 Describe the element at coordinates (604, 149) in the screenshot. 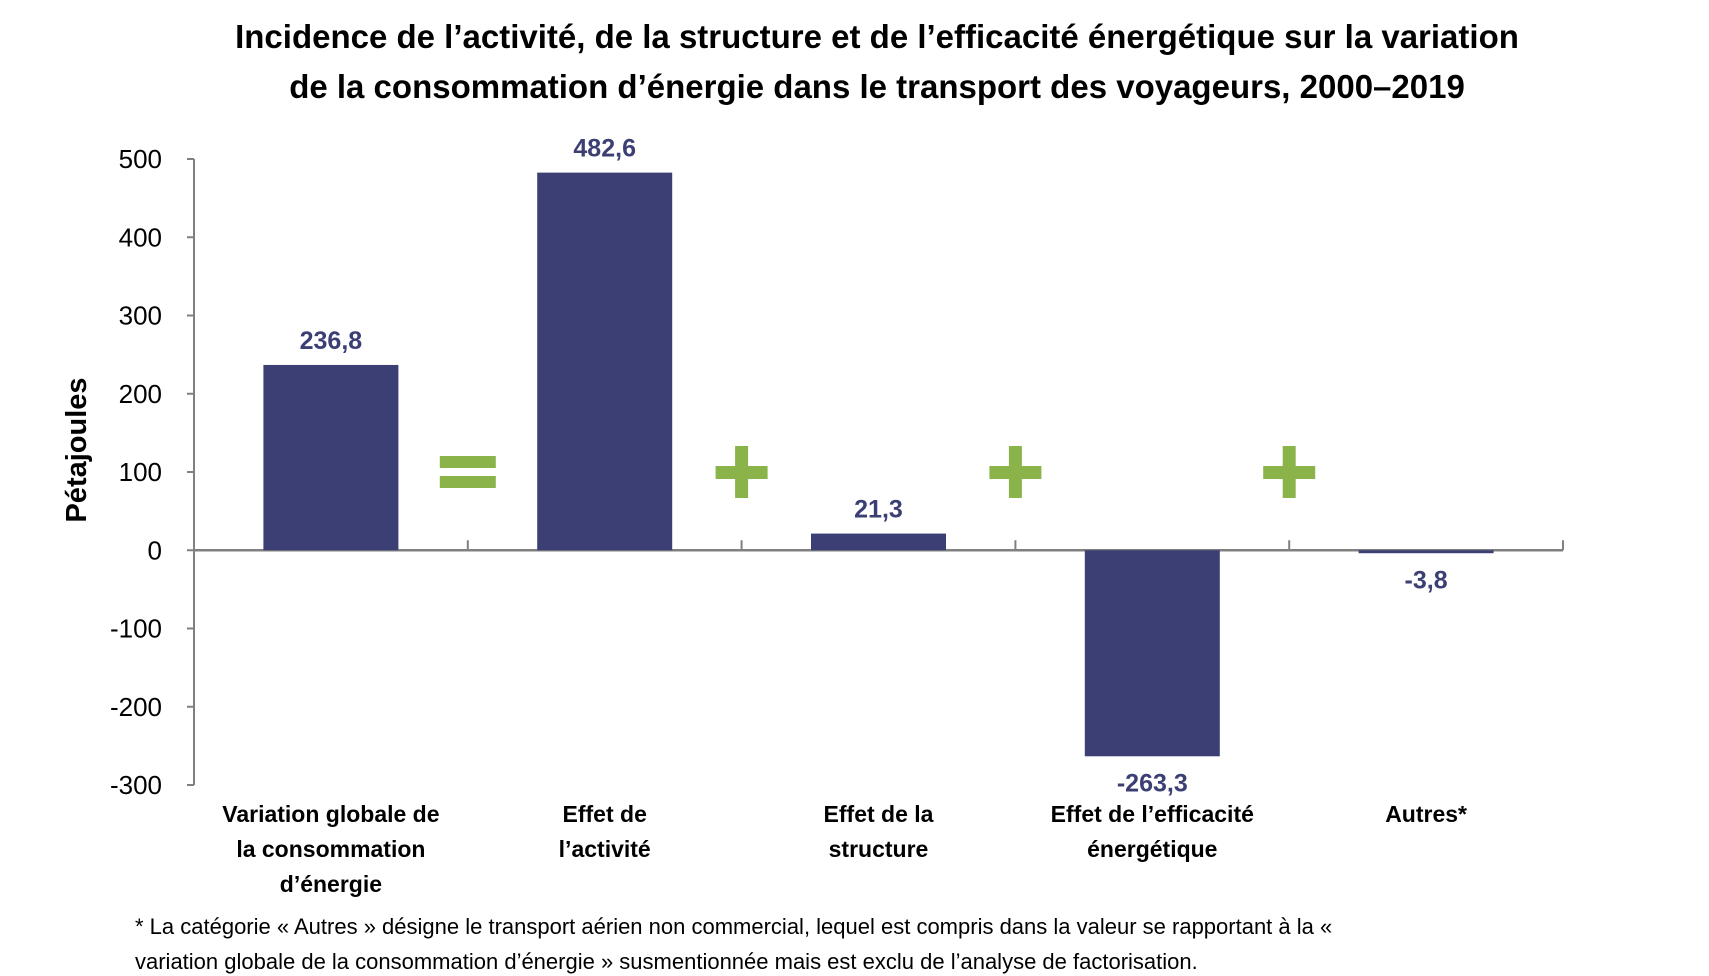

I see `data-label: 482,6` at that location.